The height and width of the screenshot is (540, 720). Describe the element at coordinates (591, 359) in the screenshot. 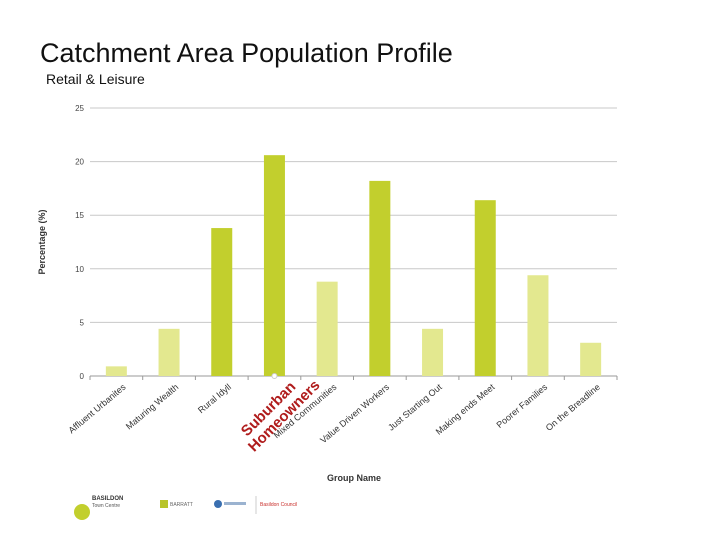

I see `bar-on-the-breadline` at that location.